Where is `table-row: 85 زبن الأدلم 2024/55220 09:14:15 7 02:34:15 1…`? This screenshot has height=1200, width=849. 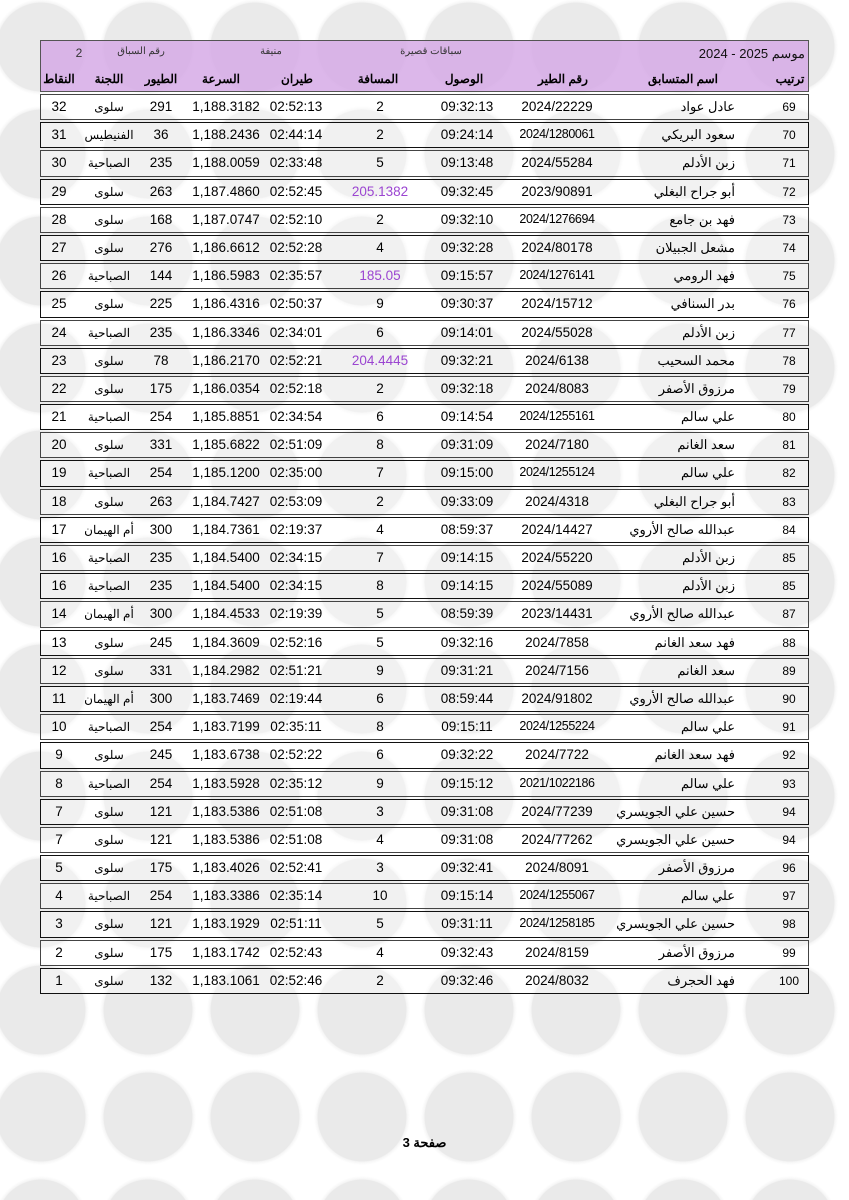
table-row: 85 زبن الأدلم 2024/55220 09:14:15 7 02:34:15 1… is located at coordinates (424, 558).